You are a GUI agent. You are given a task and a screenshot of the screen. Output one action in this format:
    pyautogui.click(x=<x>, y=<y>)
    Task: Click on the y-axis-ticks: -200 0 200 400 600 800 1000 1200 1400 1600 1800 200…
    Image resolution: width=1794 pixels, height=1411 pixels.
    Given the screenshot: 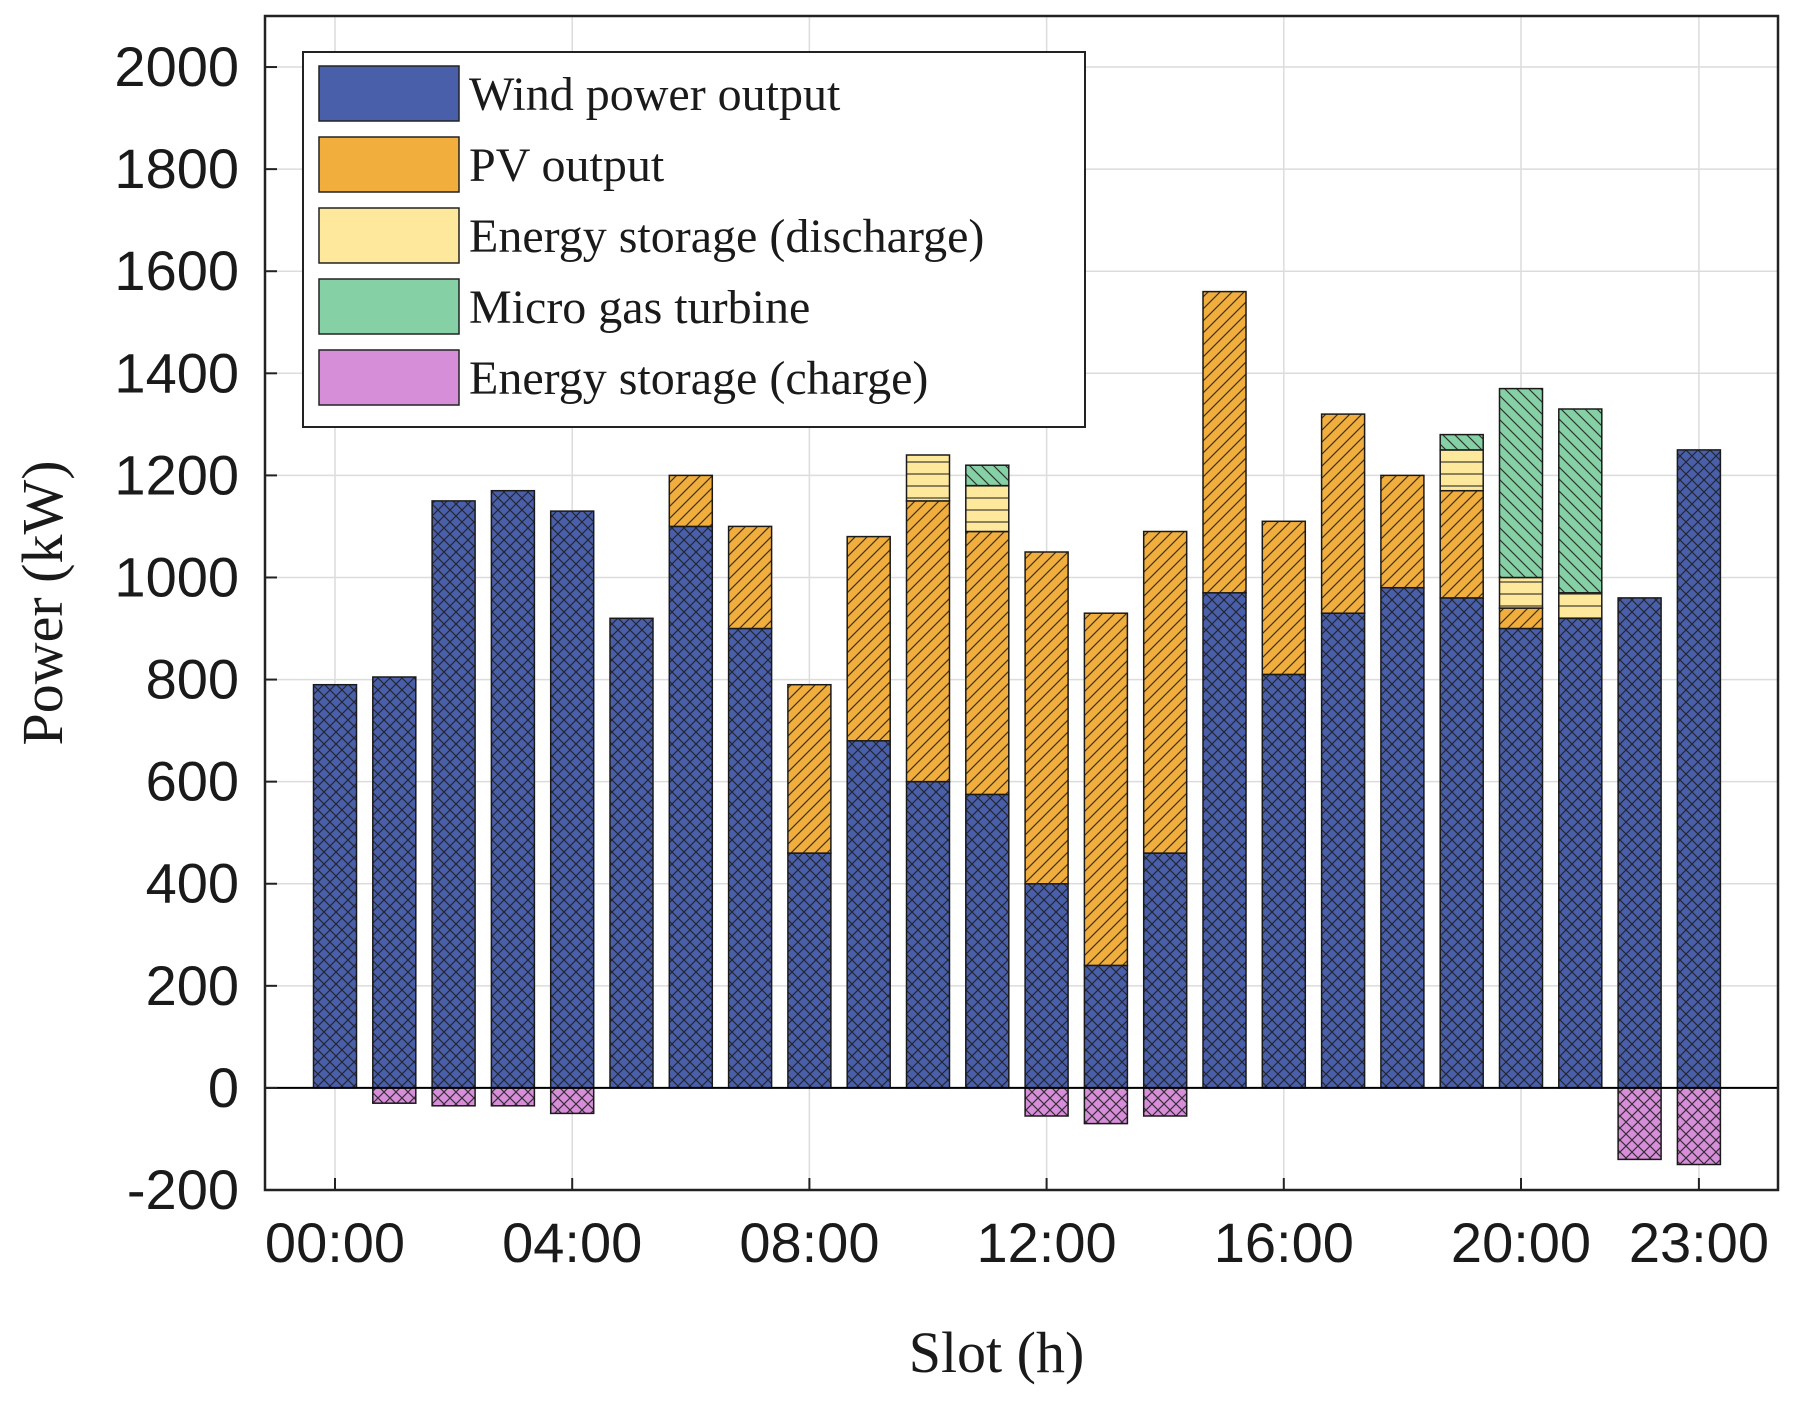 What is the action you would take?
    pyautogui.click(x=195, y=628)
    